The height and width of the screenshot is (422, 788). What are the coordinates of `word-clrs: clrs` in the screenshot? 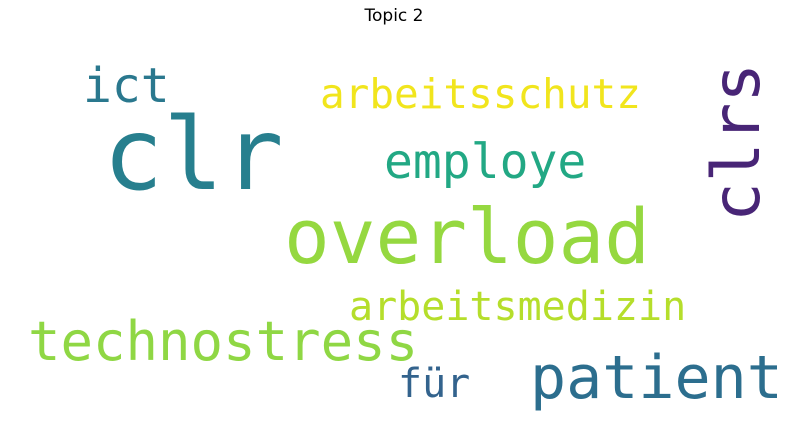 It's located at (736, 142).